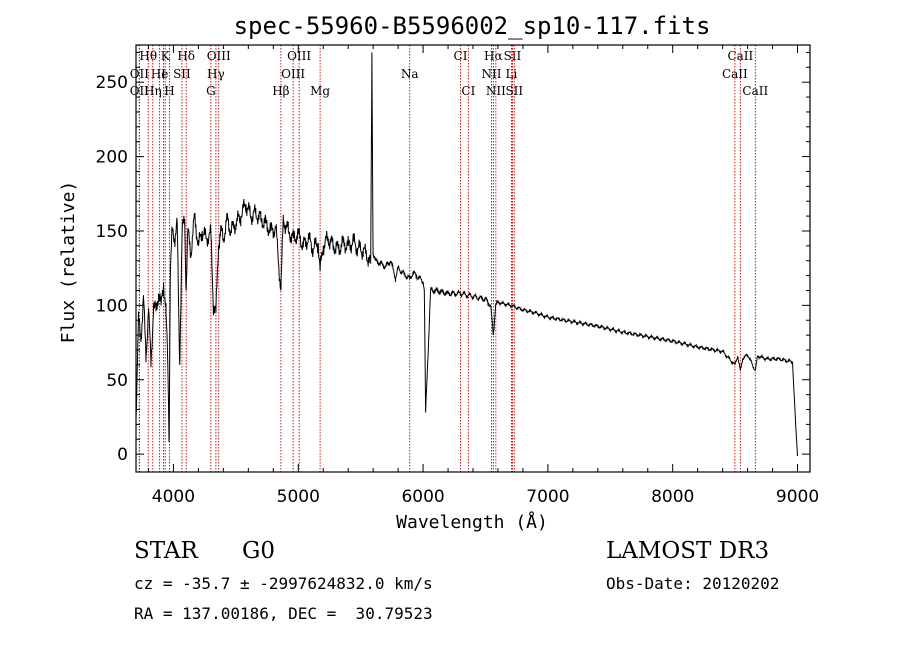 The image size is (900, 649). Describe the element at coordinates (122, 455) in the screenshot. I see `y-tick-label: 0` at that location.